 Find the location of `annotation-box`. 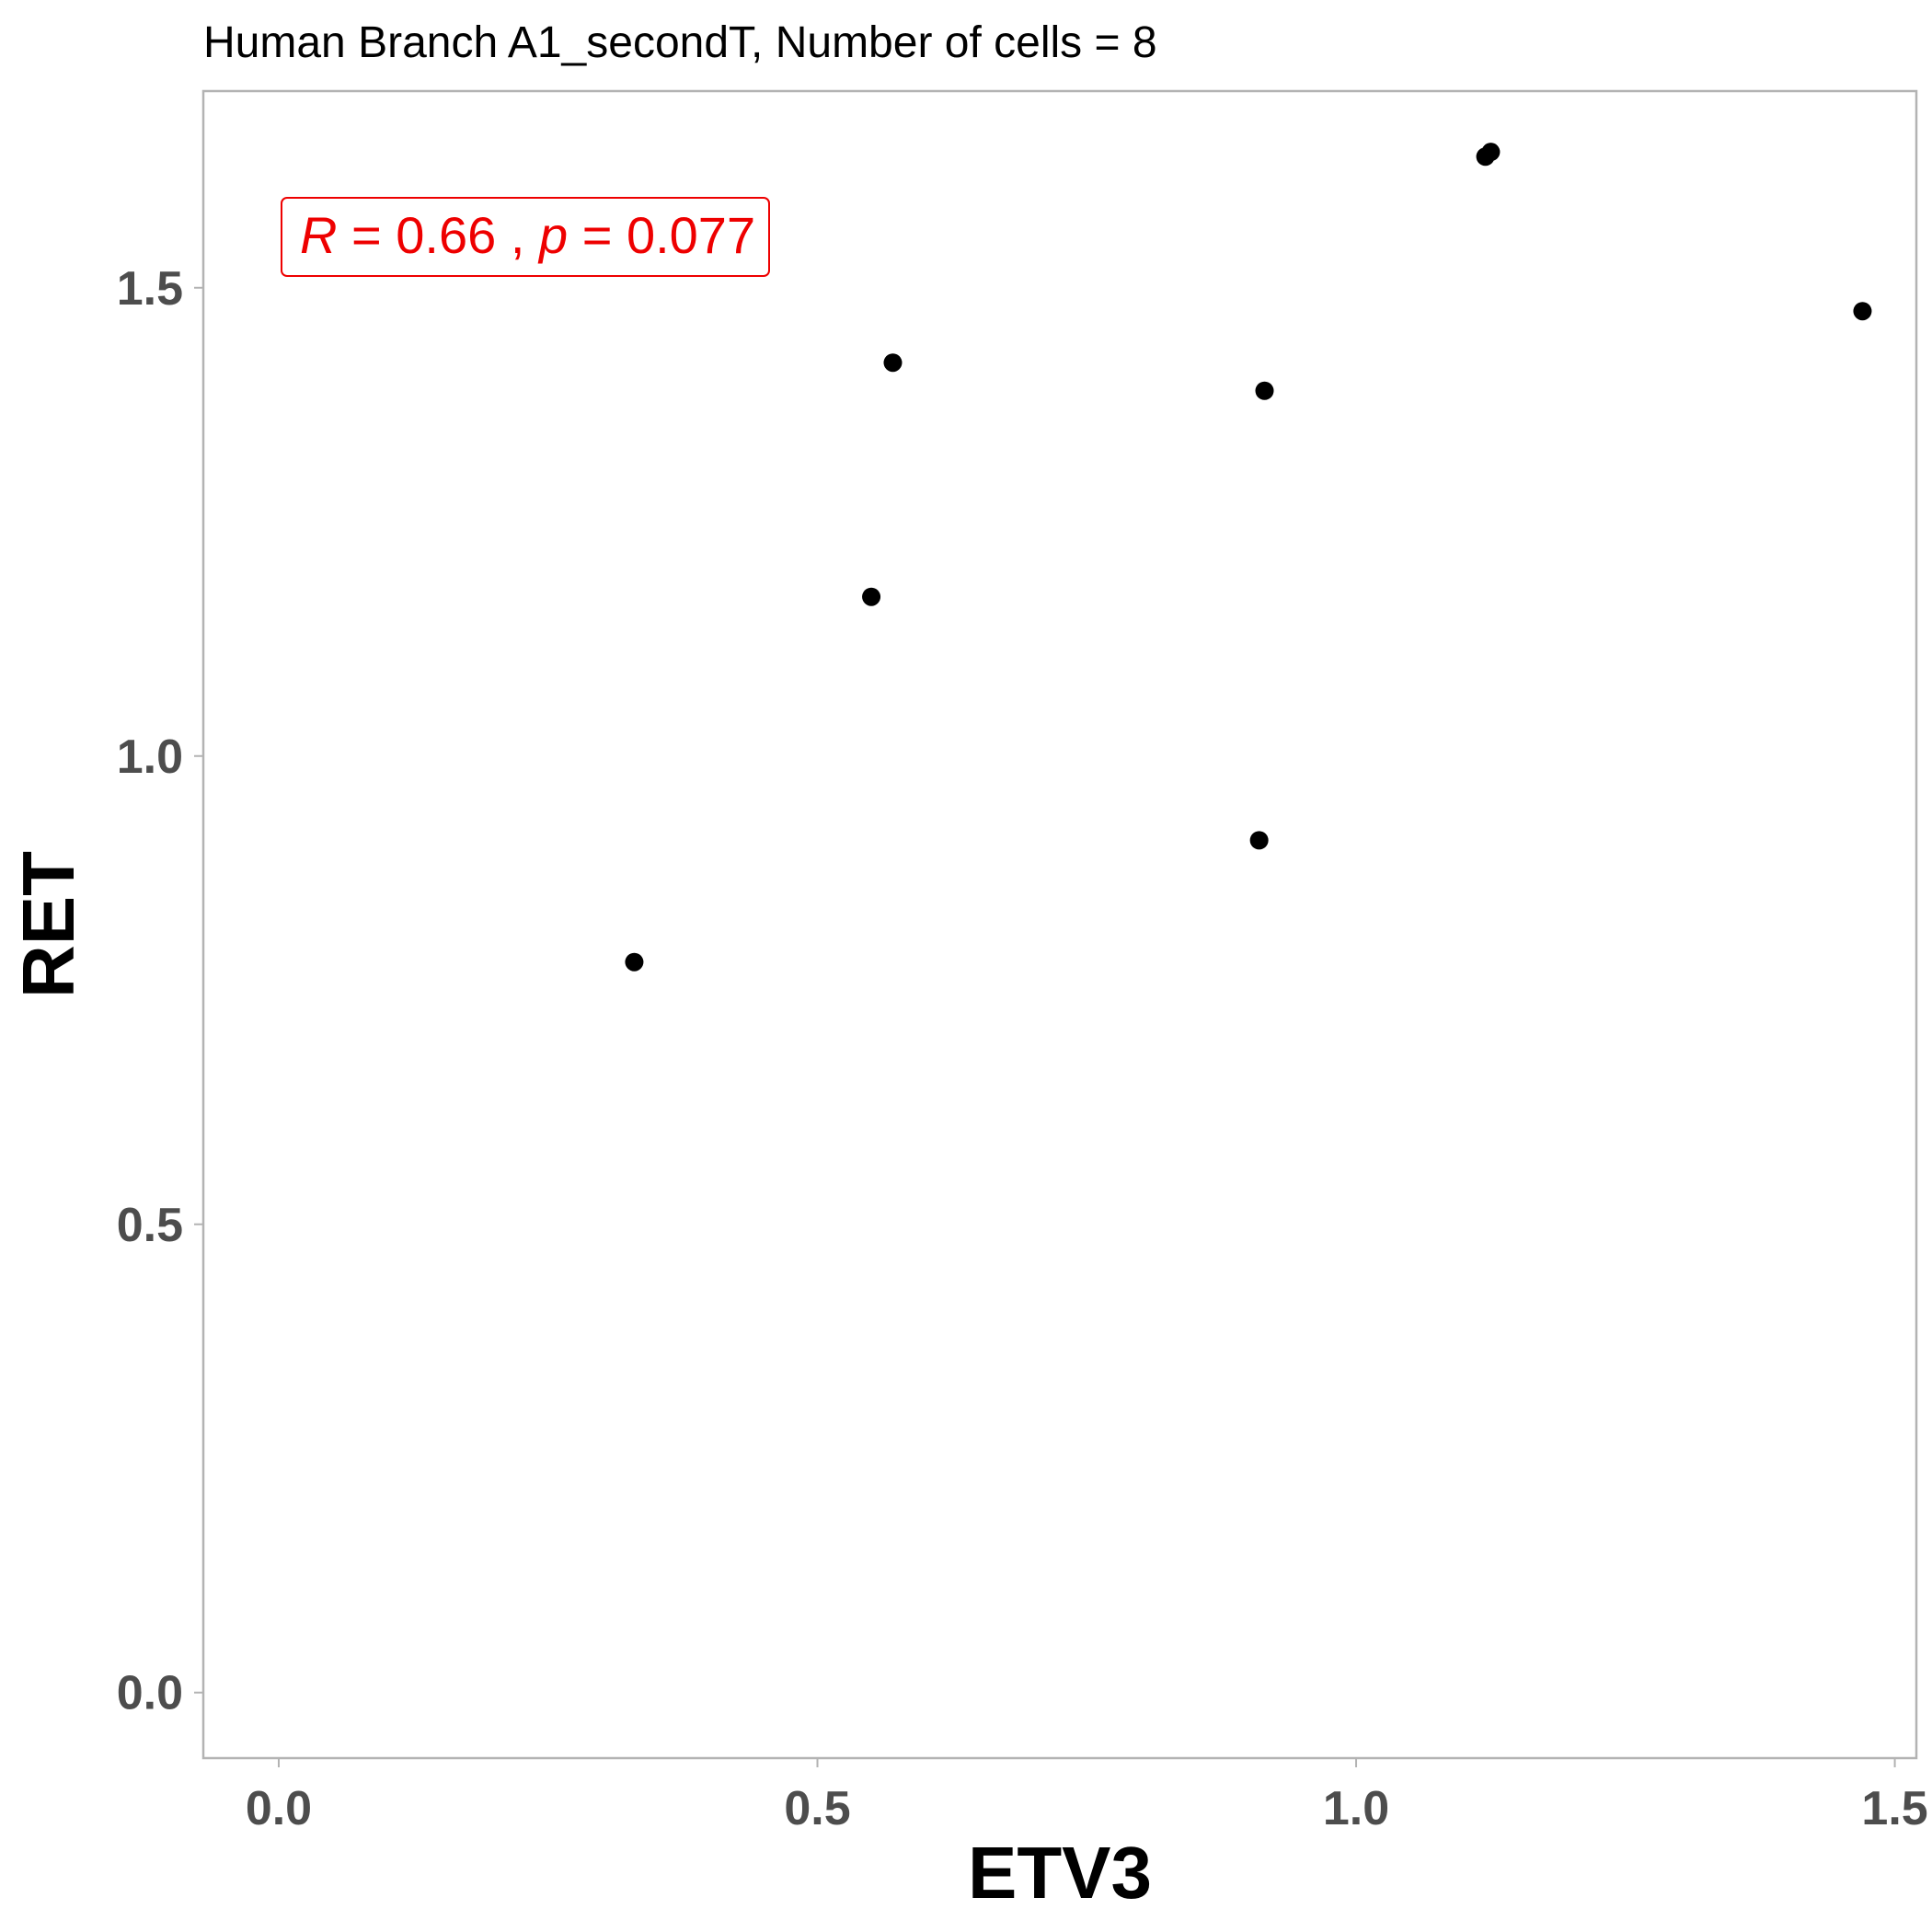

annotation-box is located at coordinates (525, 237).